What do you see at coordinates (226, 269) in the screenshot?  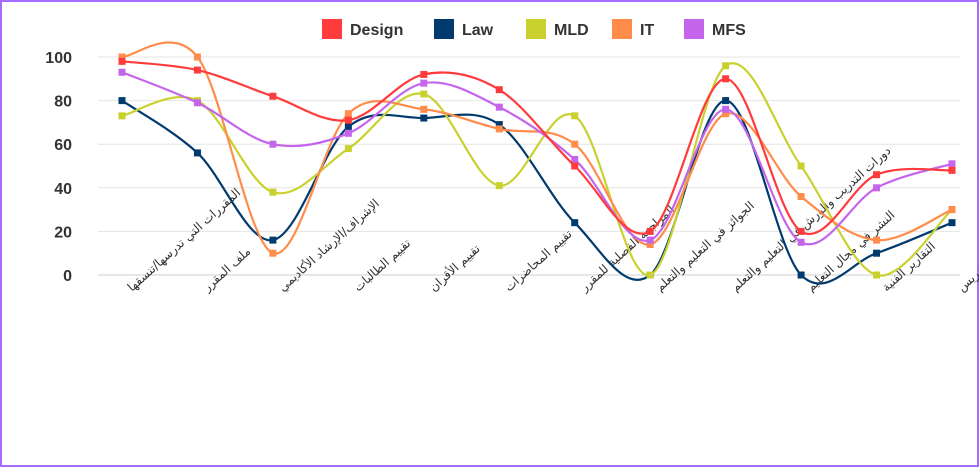 I see `x-tick-label: ملف المقرر` at bounding box center [226, 269].